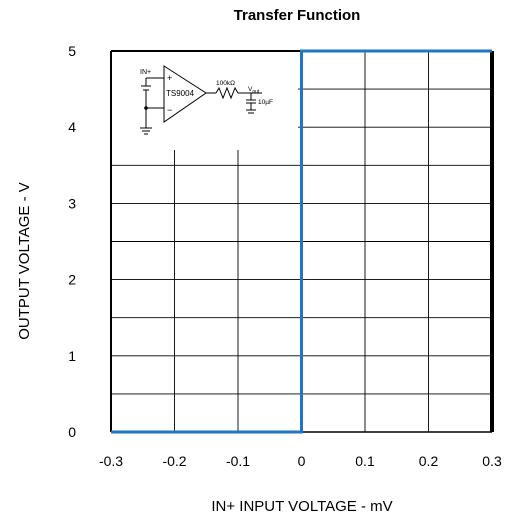 This screenshot has height=522, width=513. I want to click on capacitor-label: 10µF, so click(265, 102).